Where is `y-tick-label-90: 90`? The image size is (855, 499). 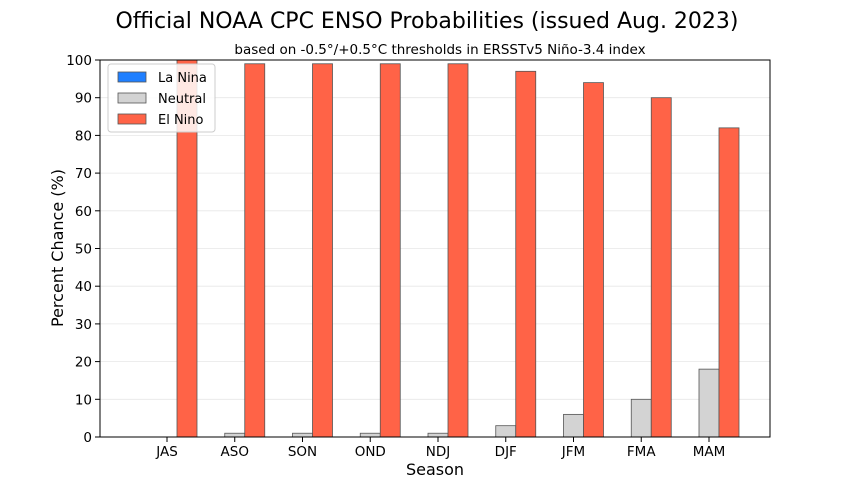
y-tick-label-90: 90 is located at coordinates (83, 99).